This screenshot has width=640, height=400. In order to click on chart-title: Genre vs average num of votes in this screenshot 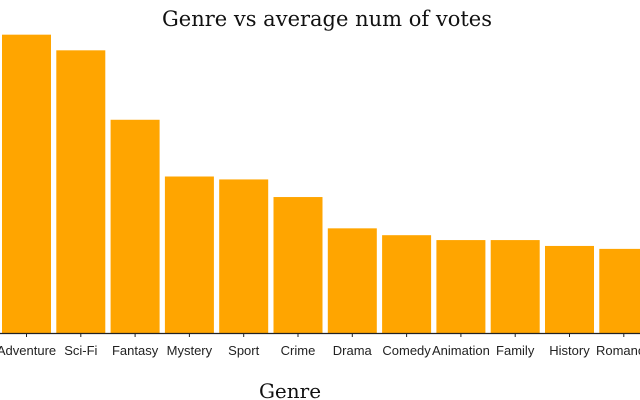, I will do `click(327, 19)`.